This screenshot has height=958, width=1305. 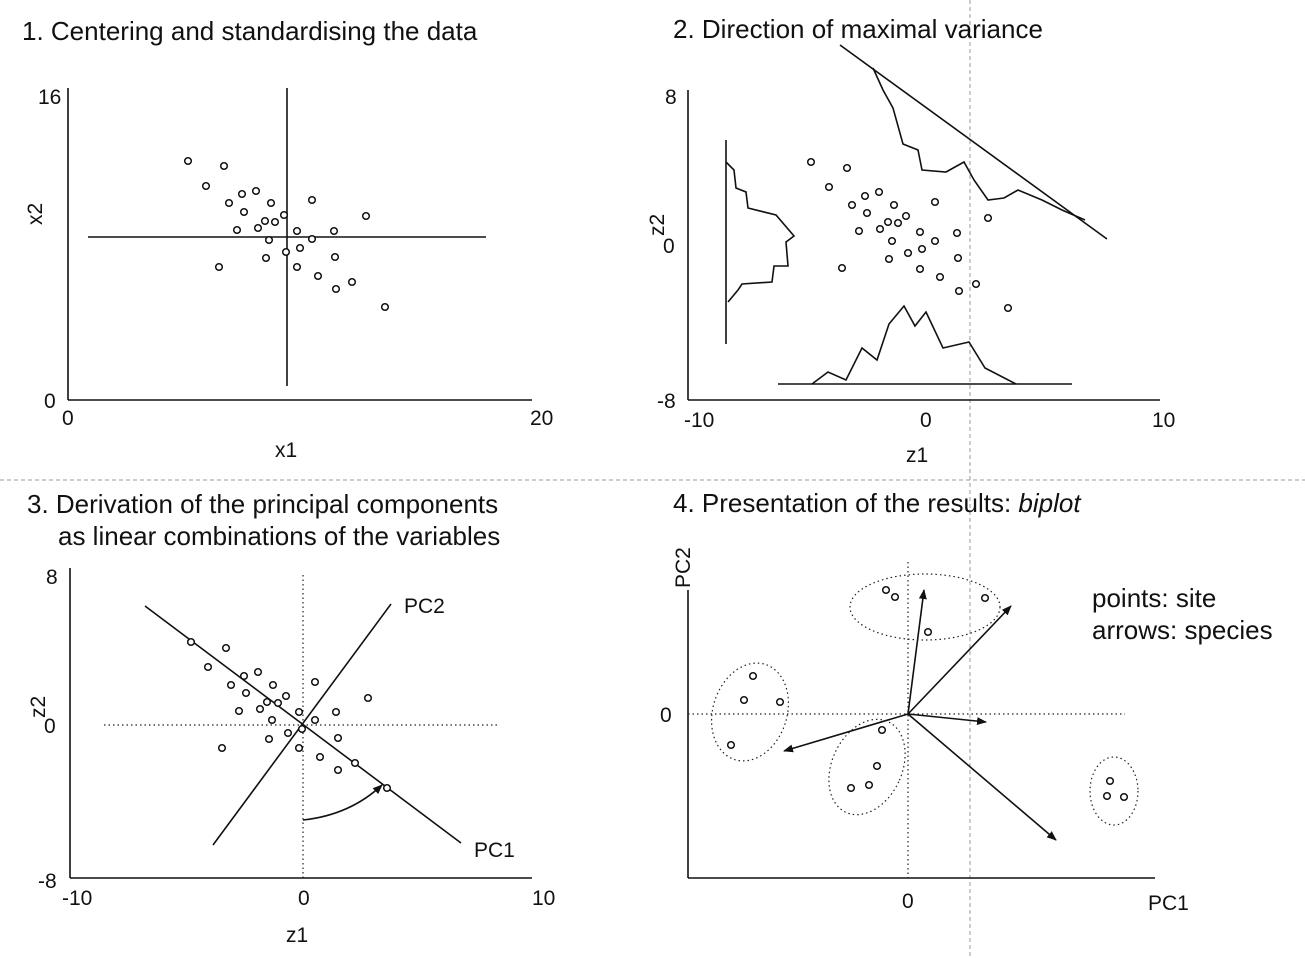 I want to click on panel-1-y-max: 16, so click(x=49, y=97).